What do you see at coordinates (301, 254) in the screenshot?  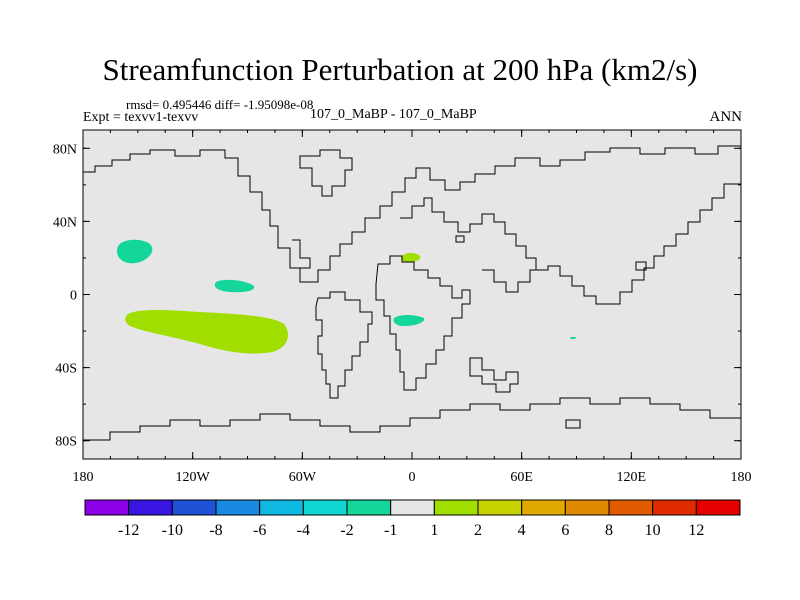 I see `coast-americas` at bounding box center [301, 254].